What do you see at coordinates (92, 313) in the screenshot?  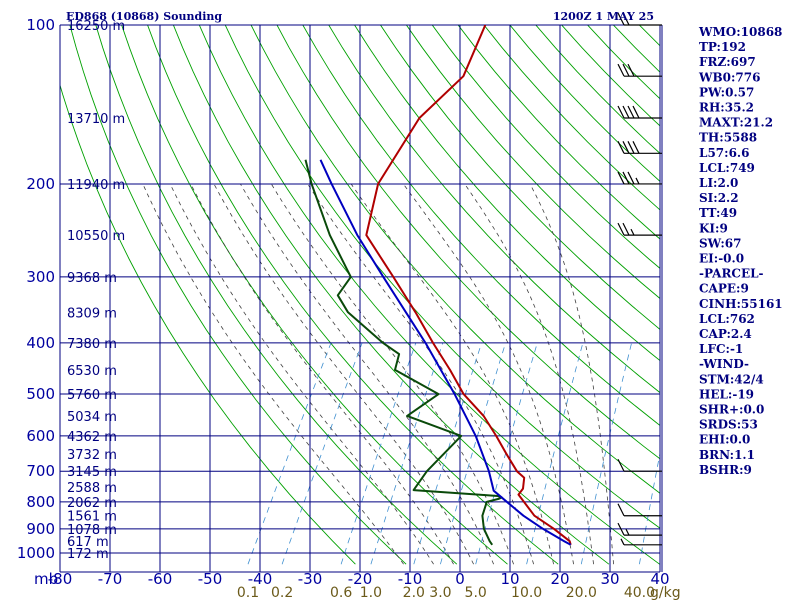 I see `height-tick-label: 8309 m` at bounding box center [92, 313].